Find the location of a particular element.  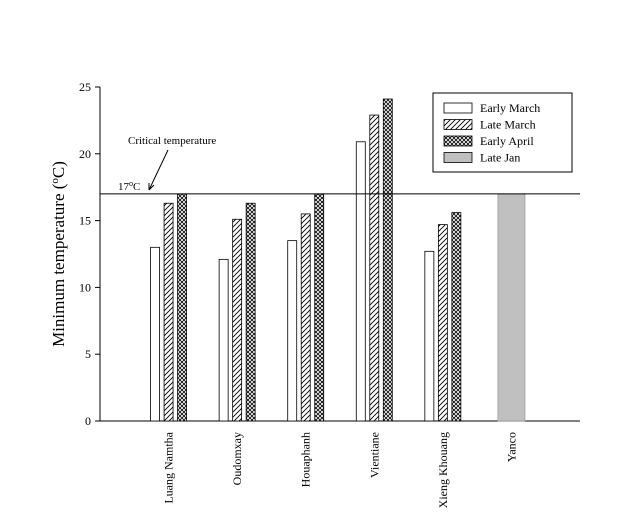

arrow-head is located at coordinates (151, 187).